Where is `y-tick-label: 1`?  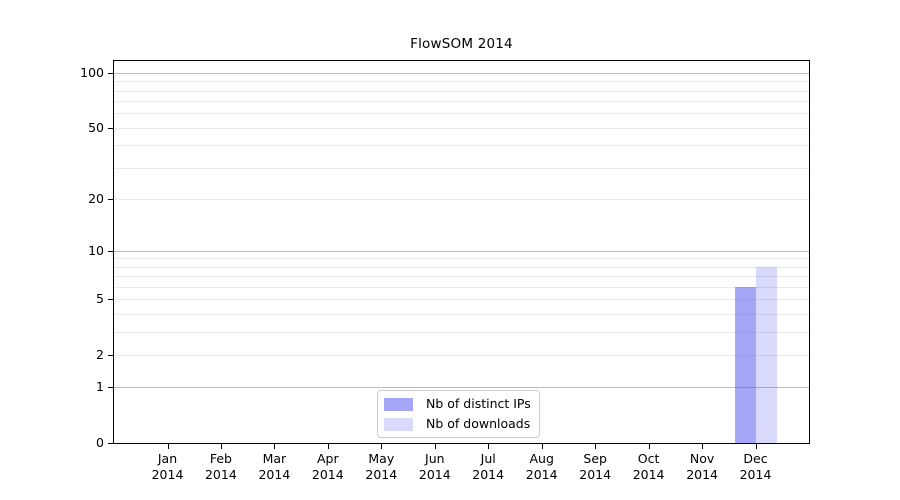
y-tick-label: 1 is located at coordinates (100, 387).